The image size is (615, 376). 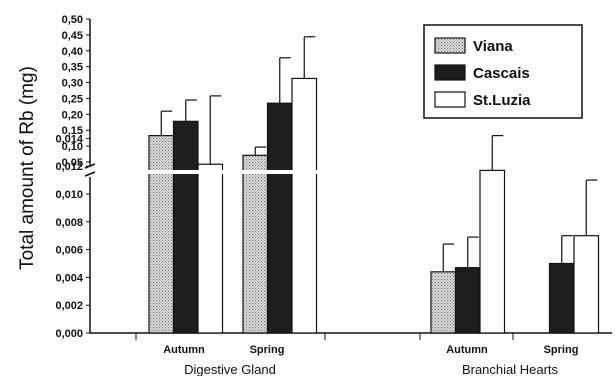 What do you see at coordinates (27, 168) in the screenshot?
I see `y-axis-label: Total amount of Rb (mg)` at bounding box center [27, 168].